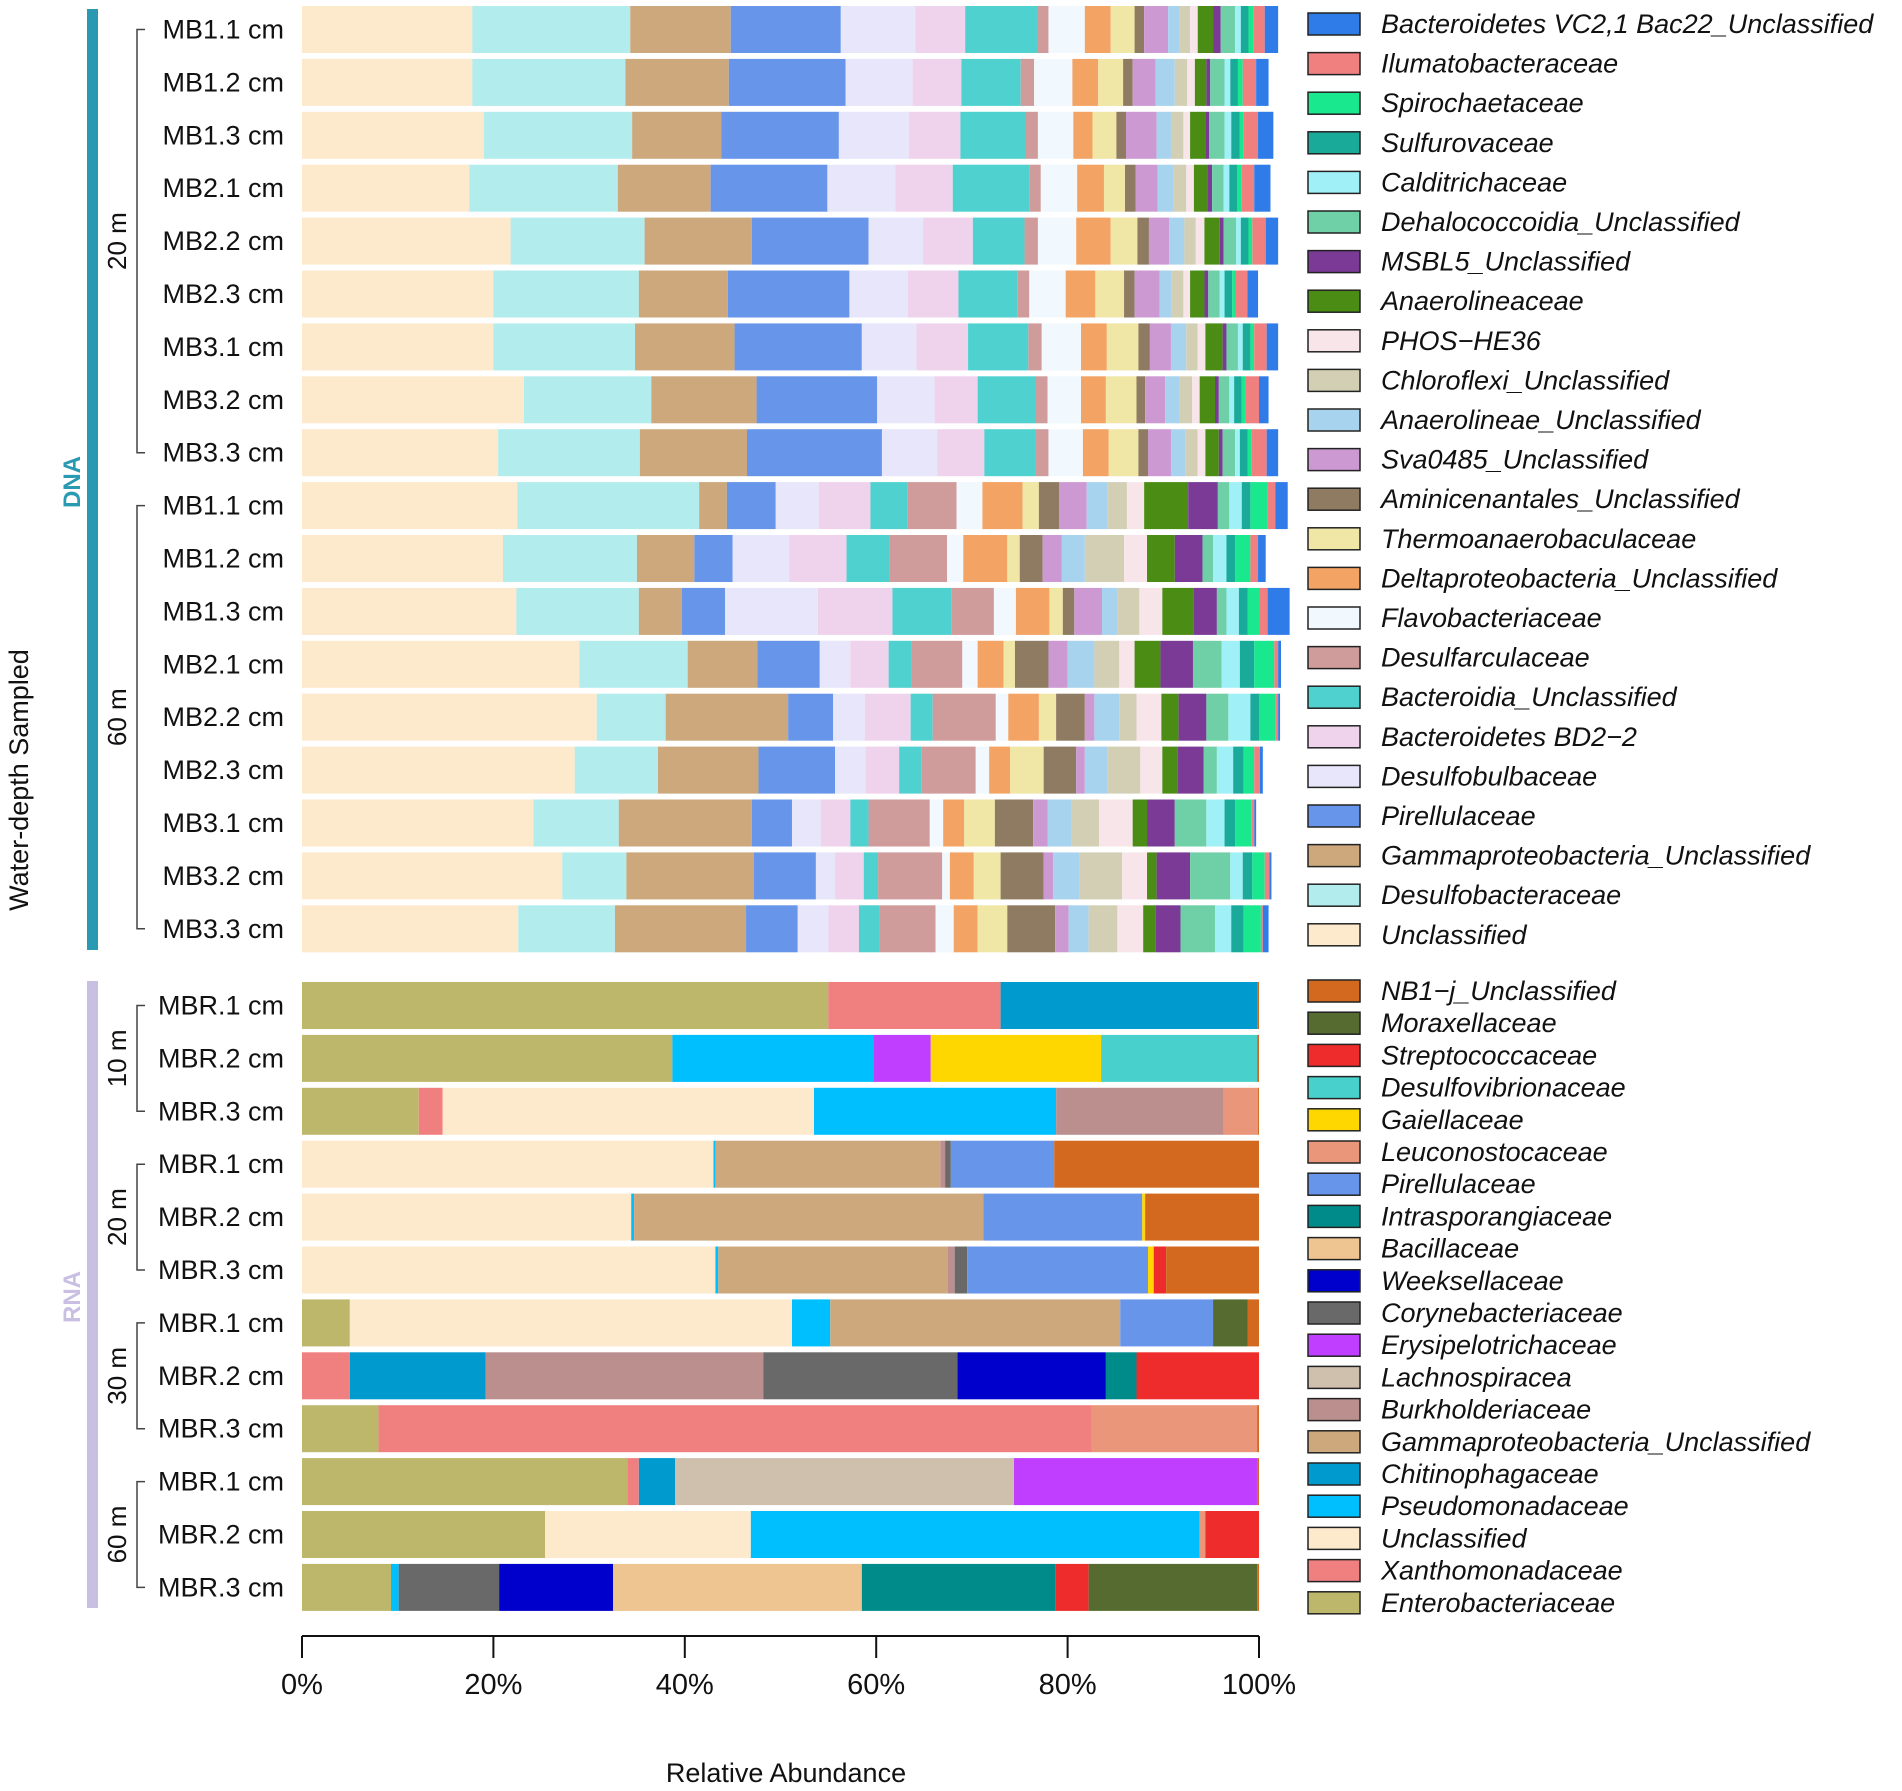  I want to click on bar-segment-dna-r15-t18, so click(1190, 823).